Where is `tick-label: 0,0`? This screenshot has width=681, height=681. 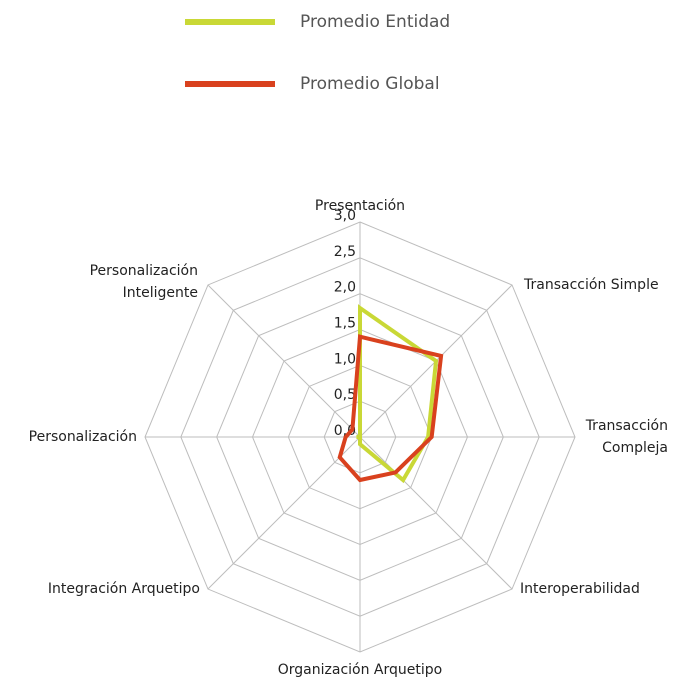
tick-label: 0,0 is located at coordinates (345, 431).